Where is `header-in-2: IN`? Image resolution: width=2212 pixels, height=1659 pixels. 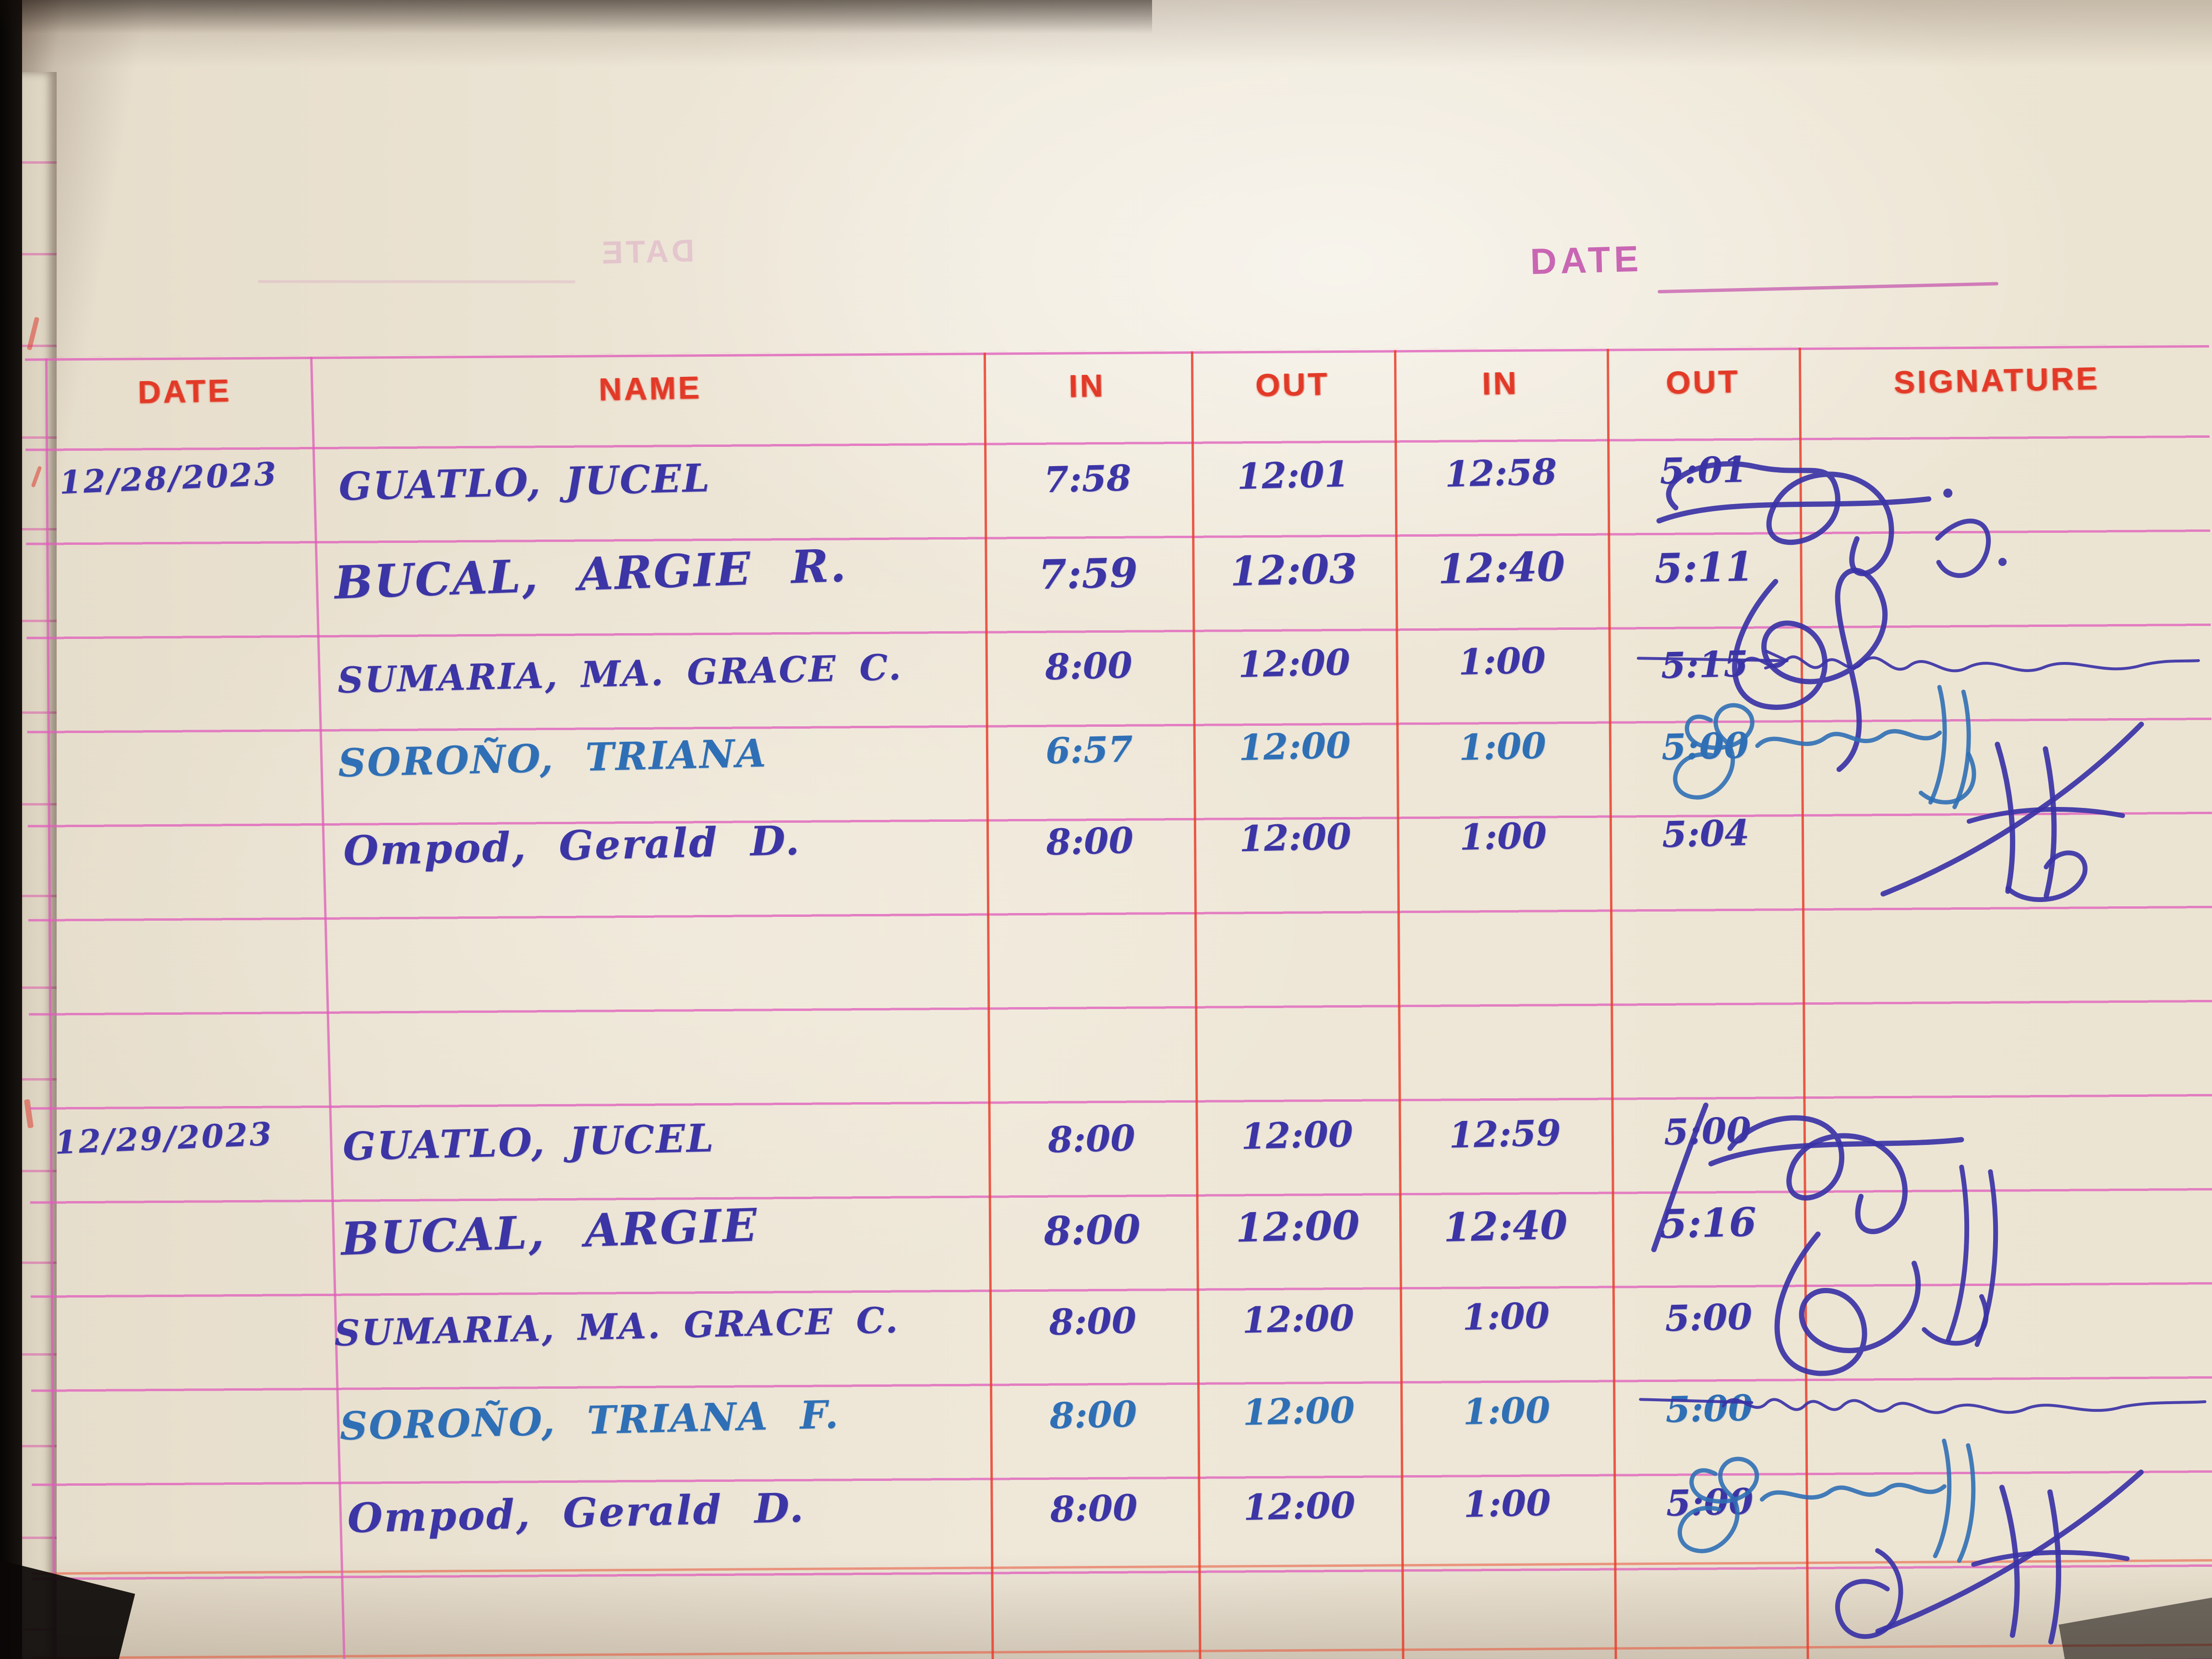
header-in-2: IN is located at coordinates (1500, 383).